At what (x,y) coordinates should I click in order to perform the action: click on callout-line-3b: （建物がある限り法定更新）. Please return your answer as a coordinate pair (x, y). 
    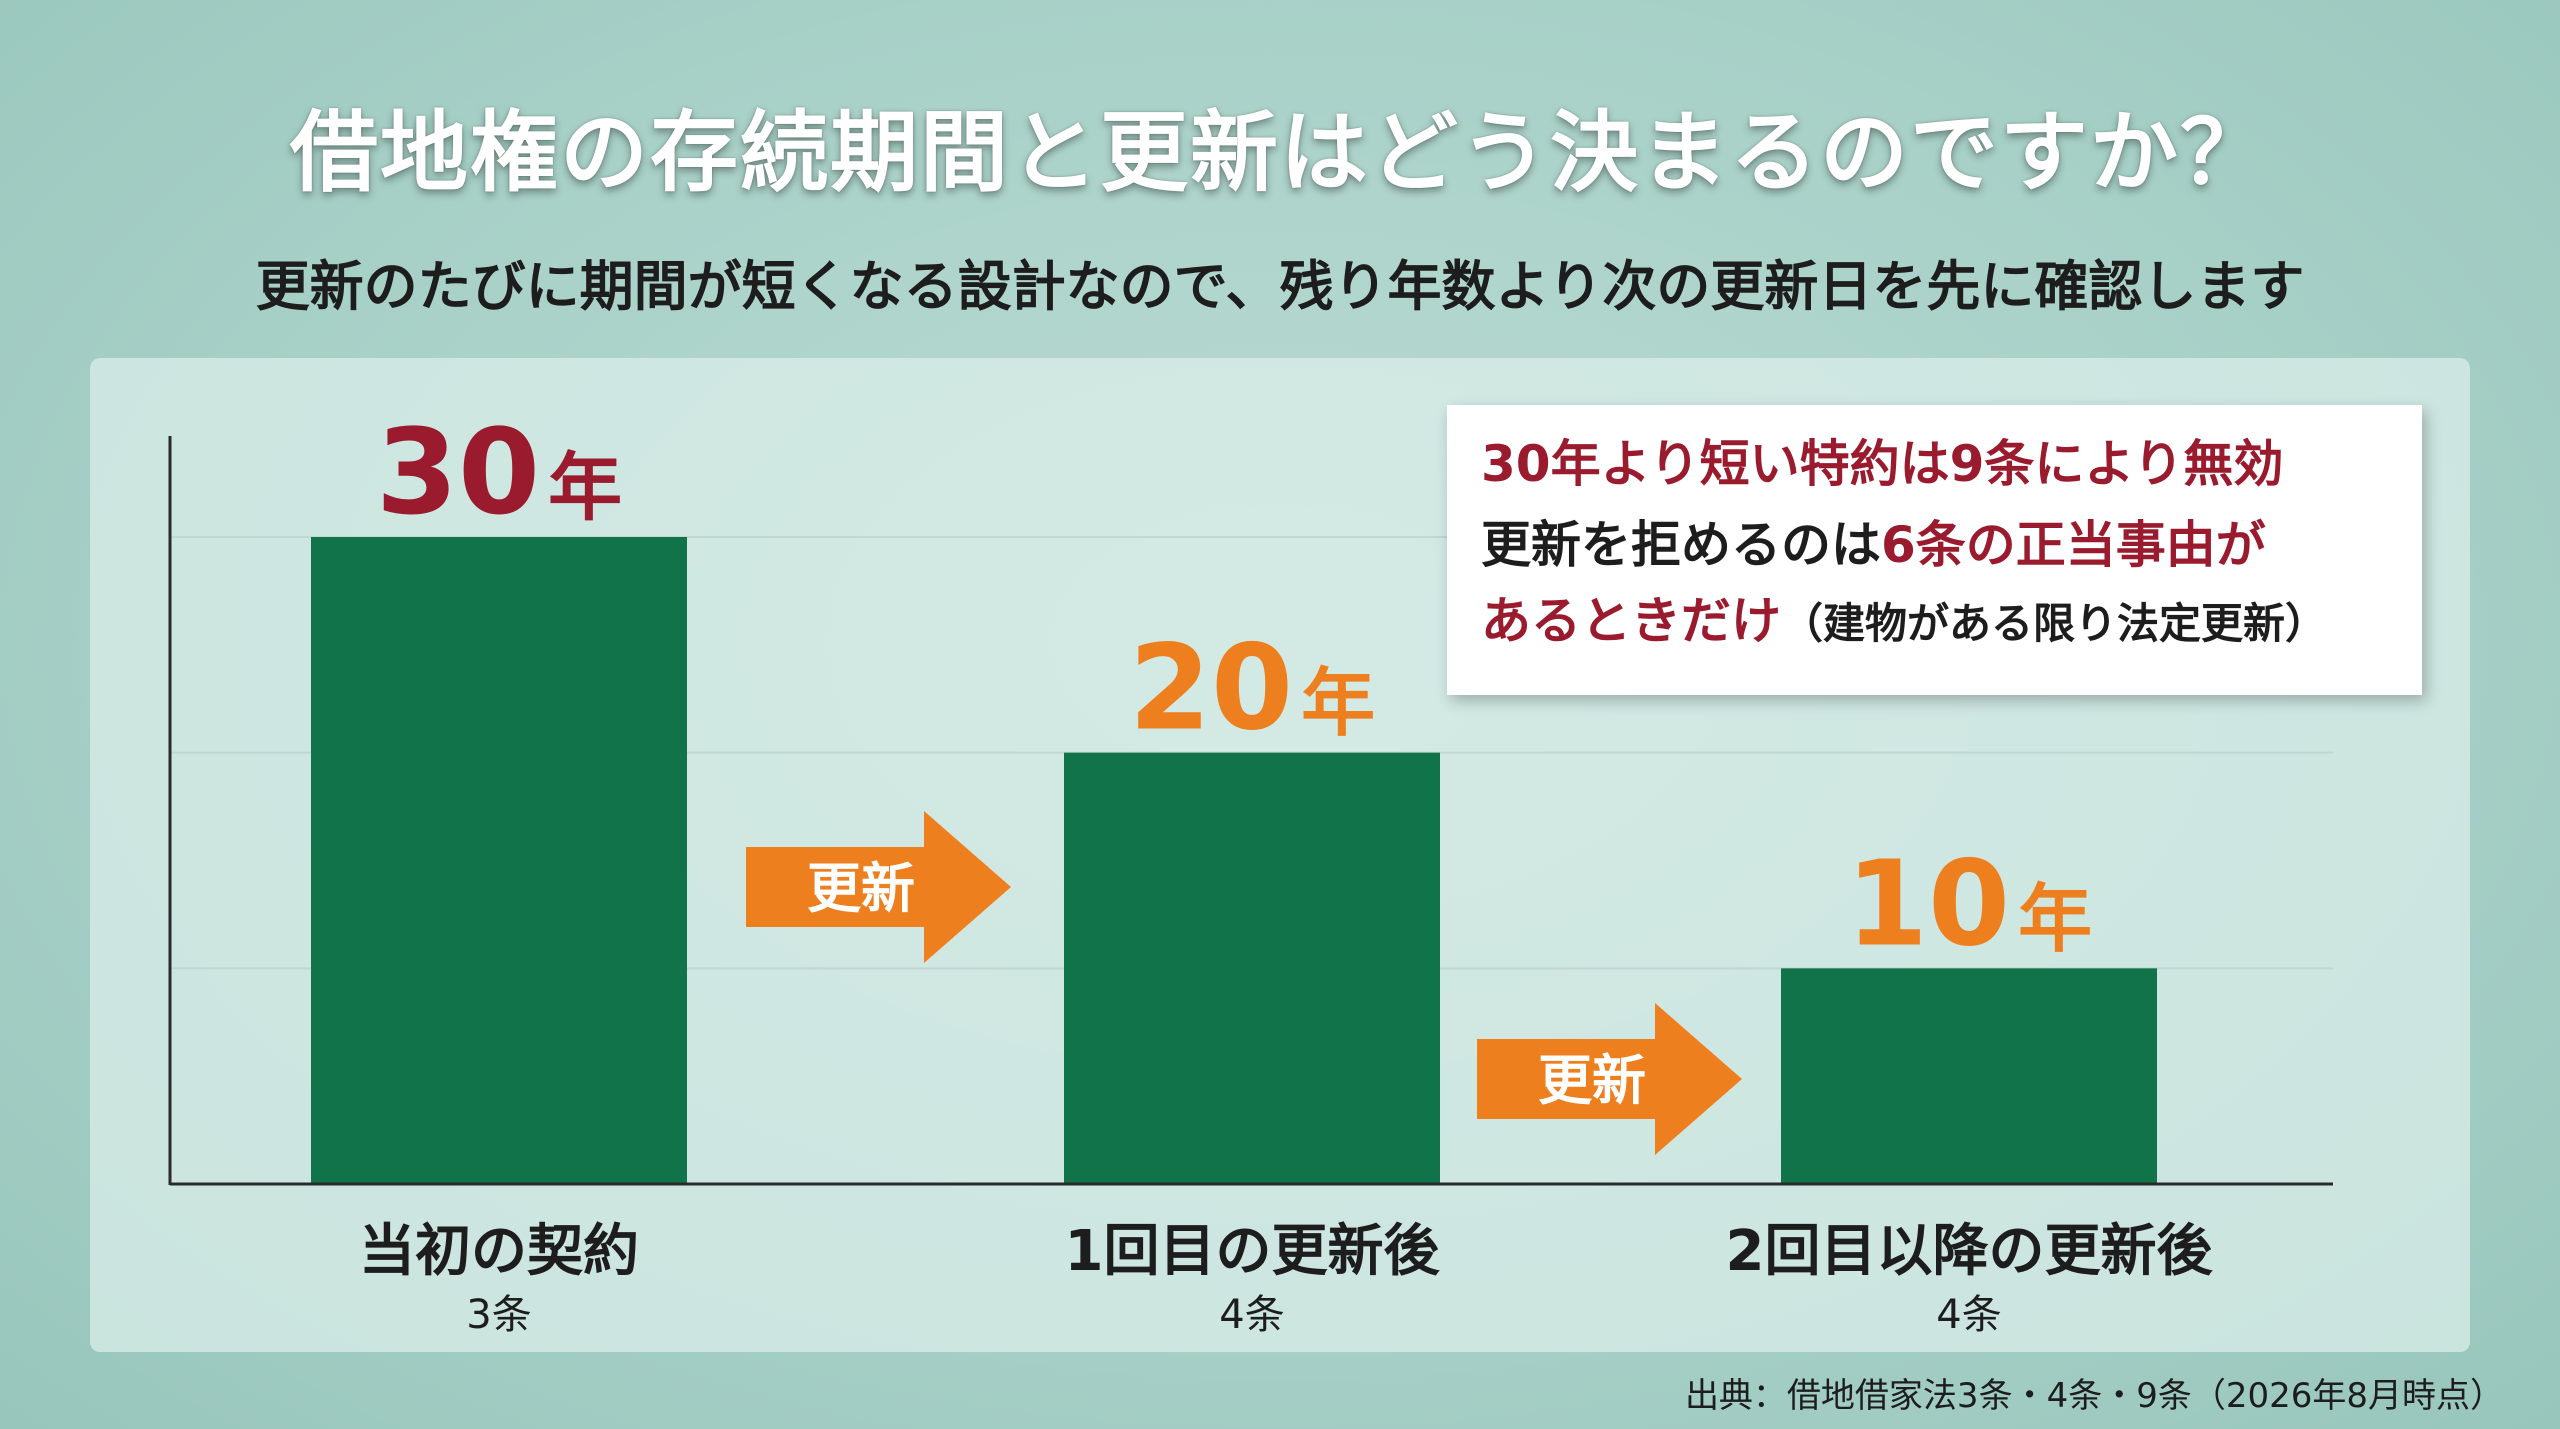
    Looking at the image, I should click on (2054, 623).